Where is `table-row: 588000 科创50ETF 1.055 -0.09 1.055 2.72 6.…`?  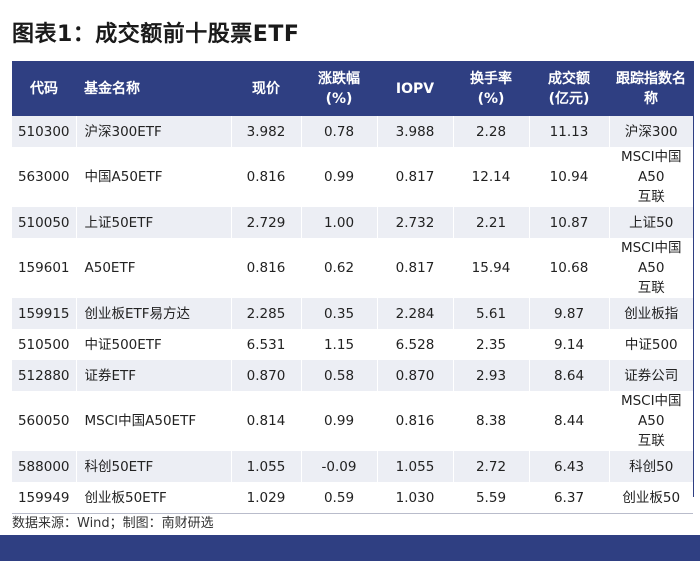
table-row: 588000 科创50ETF 1.055 -0.09 1.055 2.72 6.… is located at coordinates (352, 466).